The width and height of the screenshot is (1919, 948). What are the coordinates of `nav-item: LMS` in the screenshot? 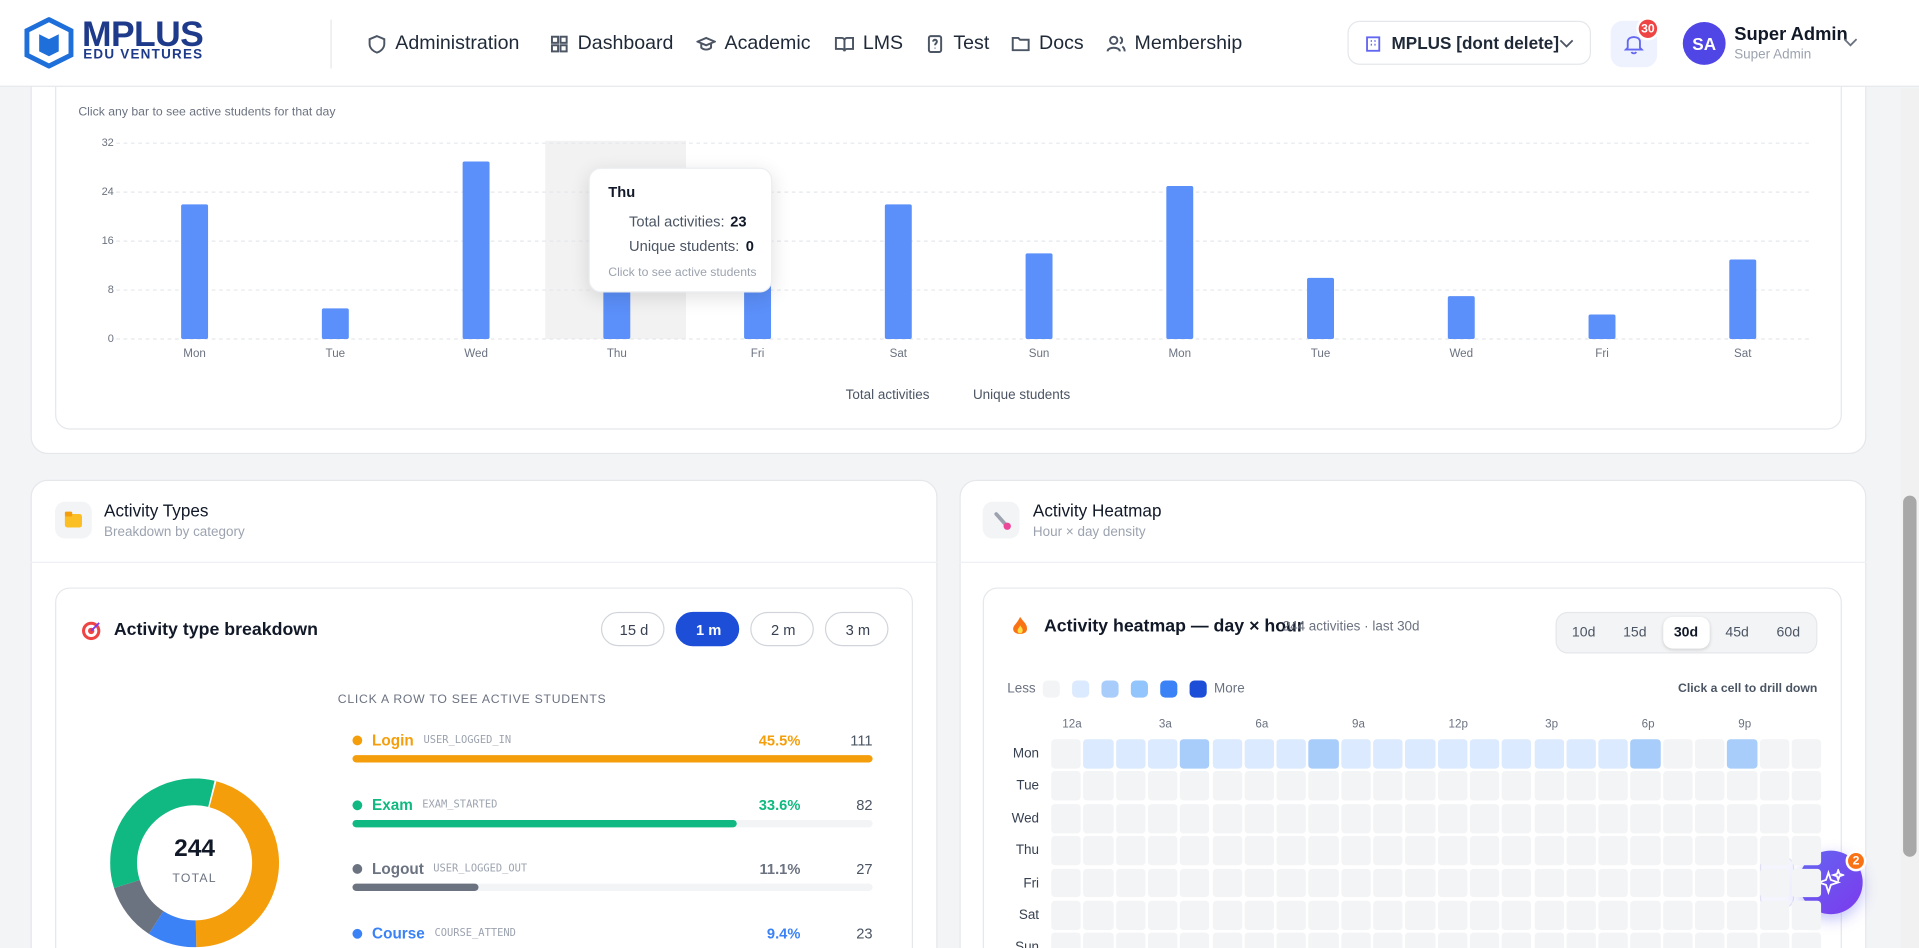 It's located at (868, 44).